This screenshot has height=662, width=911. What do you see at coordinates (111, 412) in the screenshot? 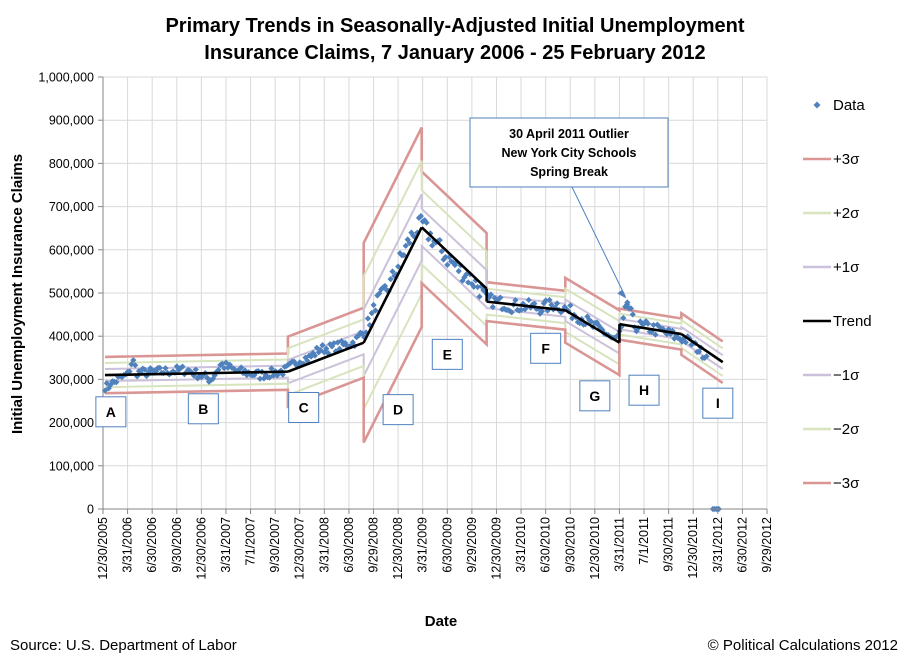
I see `phase-label-text: A` at bounding box center [111, 412].